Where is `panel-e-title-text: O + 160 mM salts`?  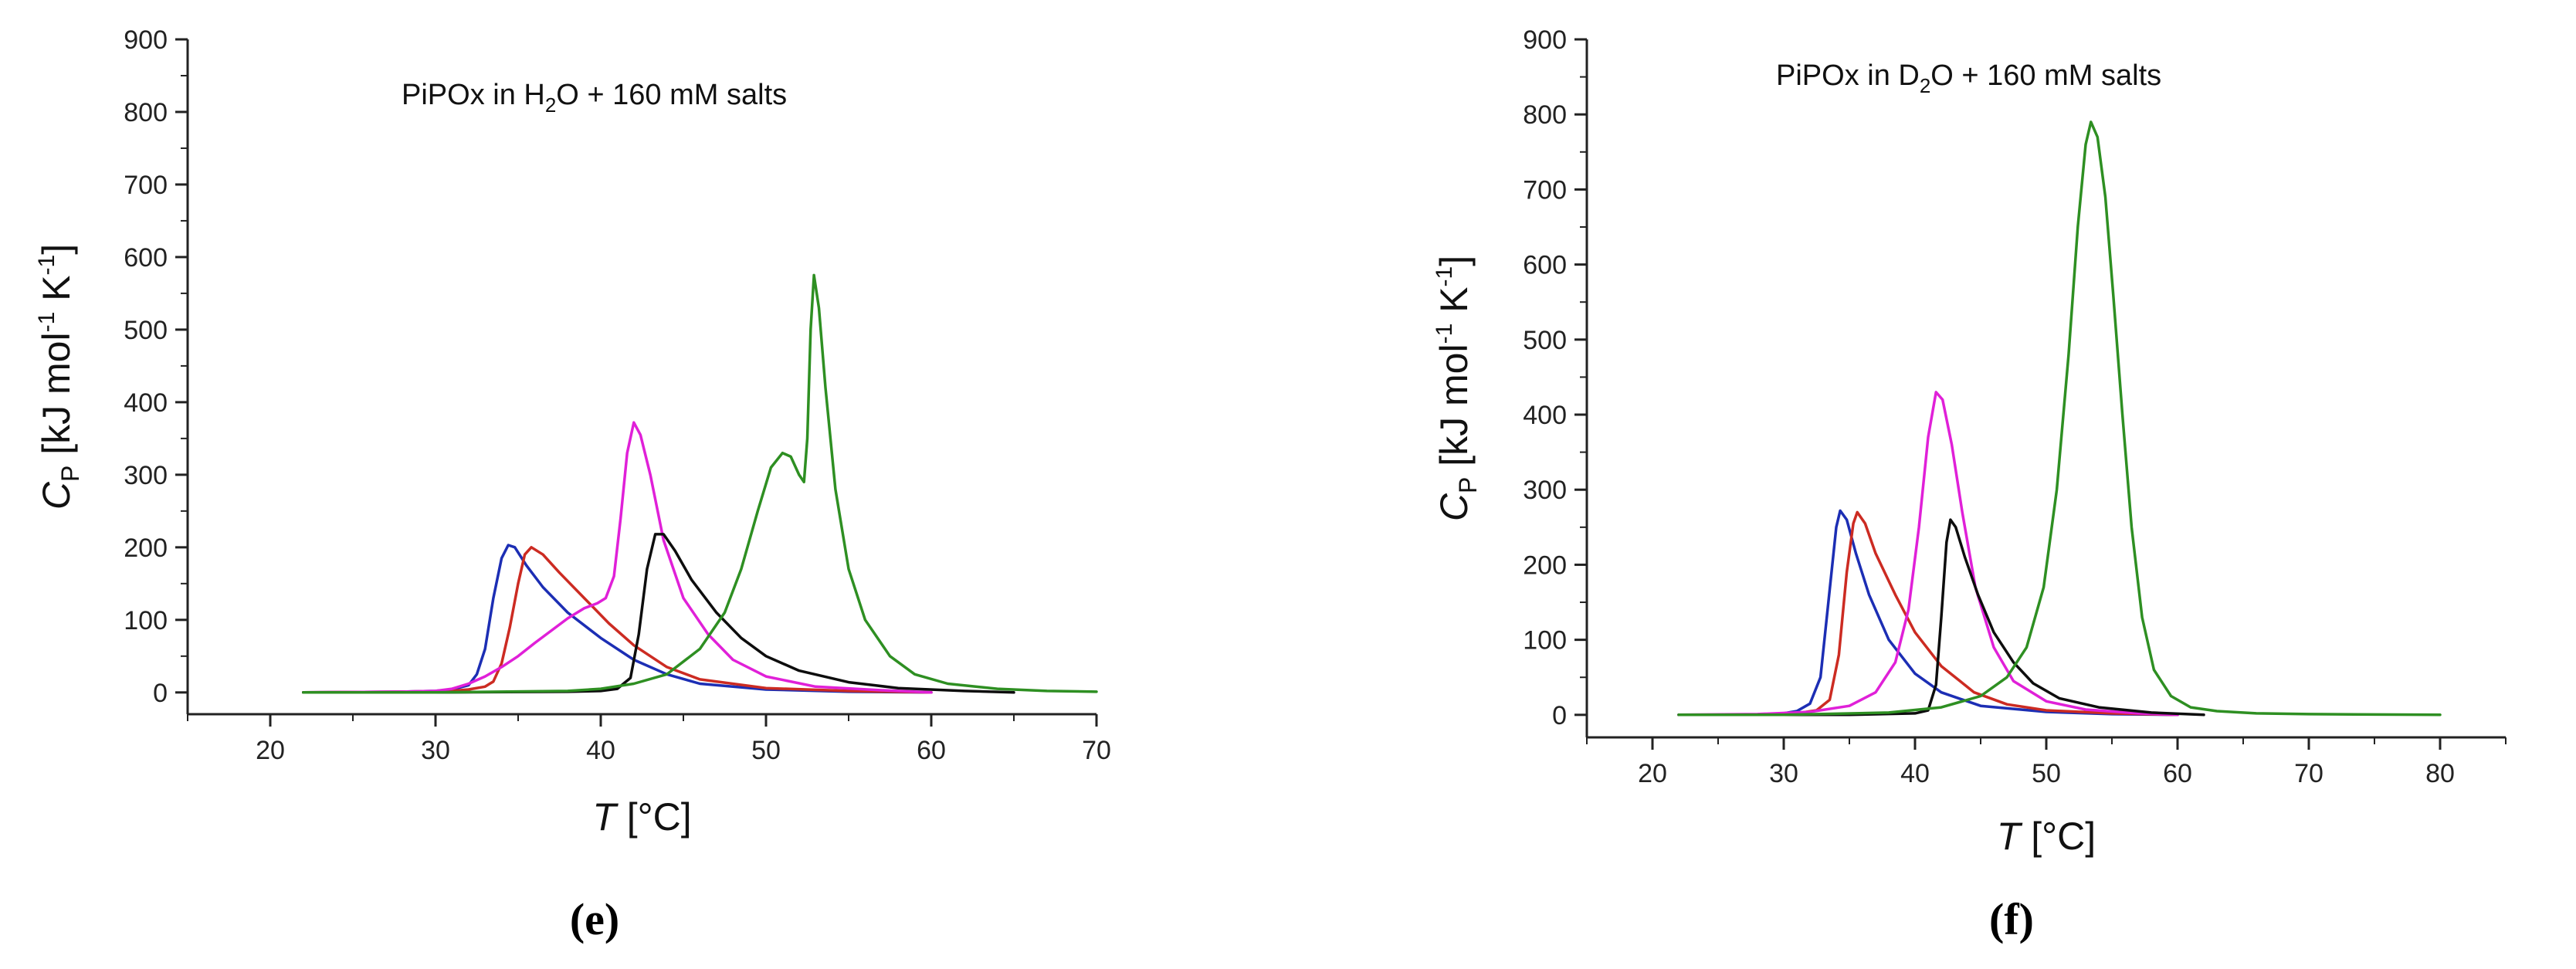
panel-e-title-text: O + 160 mM salts is located at coordinates (671, 95).